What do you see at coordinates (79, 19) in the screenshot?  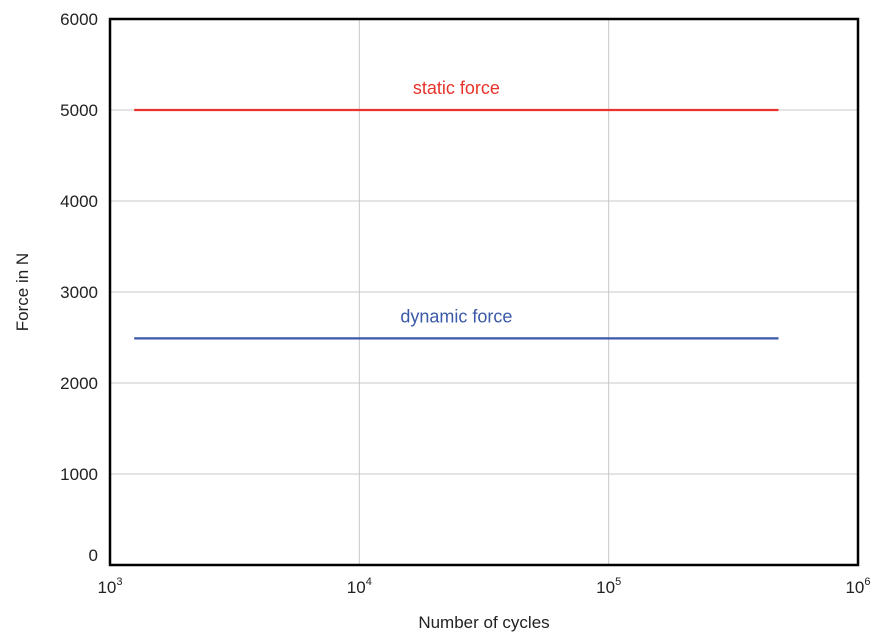 I see `y-tick-label: 6000` at bounding box center [79, 19].